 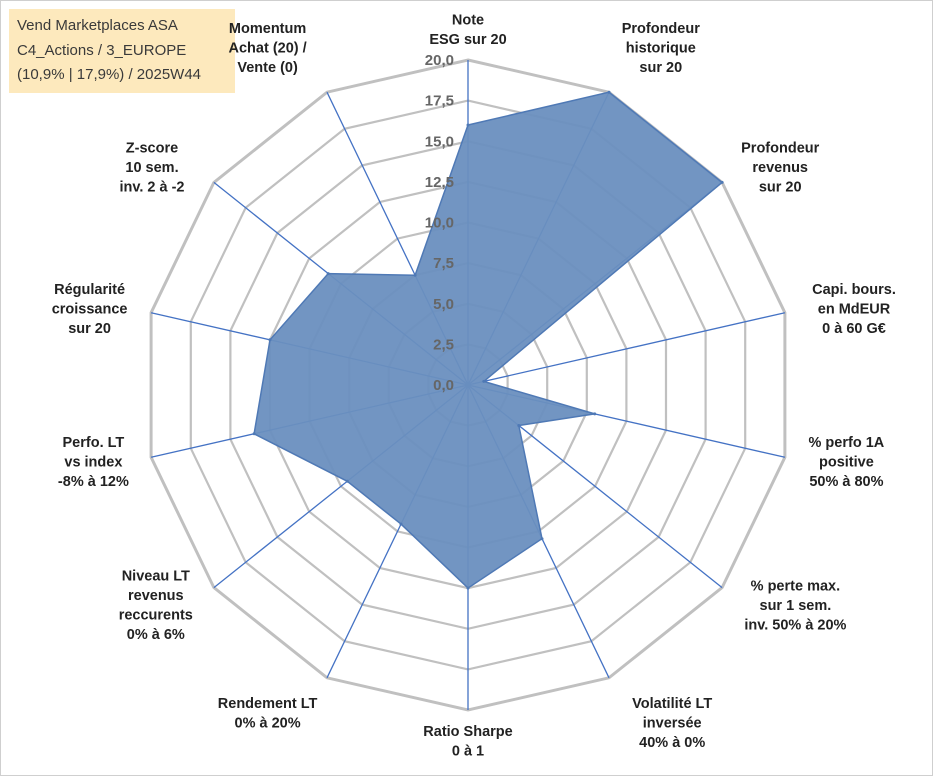 I want to click on axis-label: Z-score 10 sem. inv. 2 à -2, so click(x=151, y=168).